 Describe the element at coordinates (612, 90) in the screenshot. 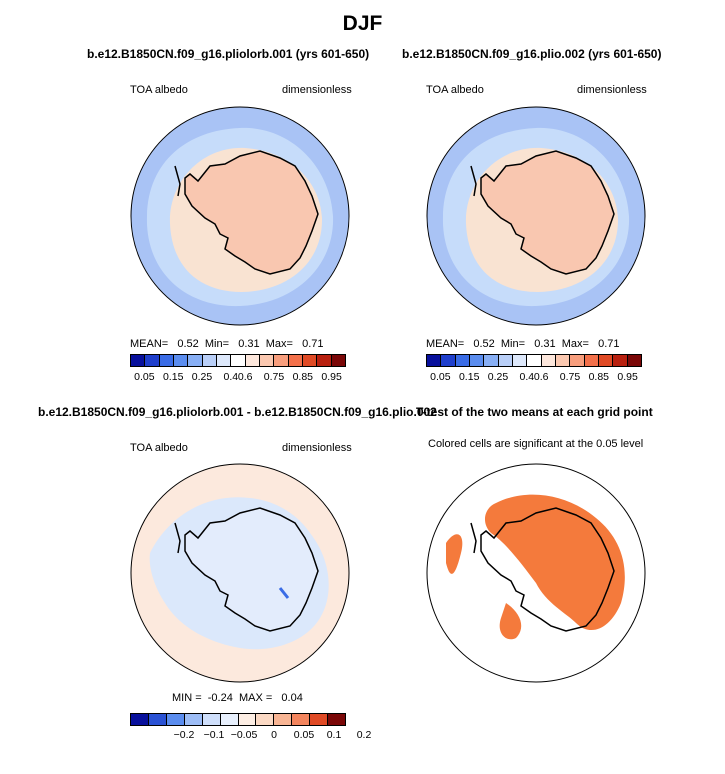

I see `panel-2-units-label: dimensionless` at that location.